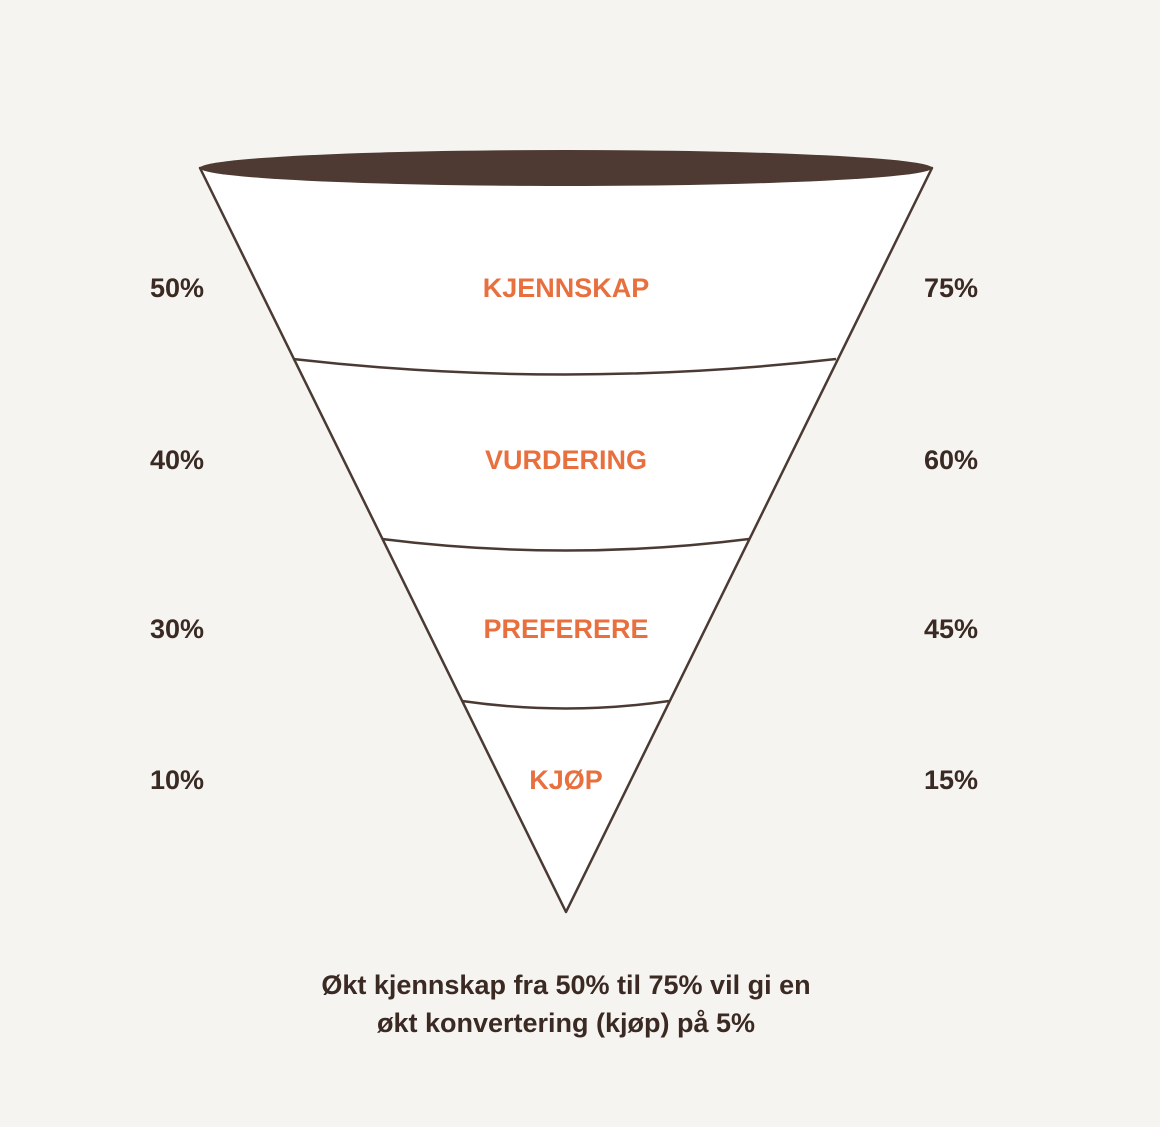  I want to click on right-percent-kjennskap: 75%, so click(951, 288).